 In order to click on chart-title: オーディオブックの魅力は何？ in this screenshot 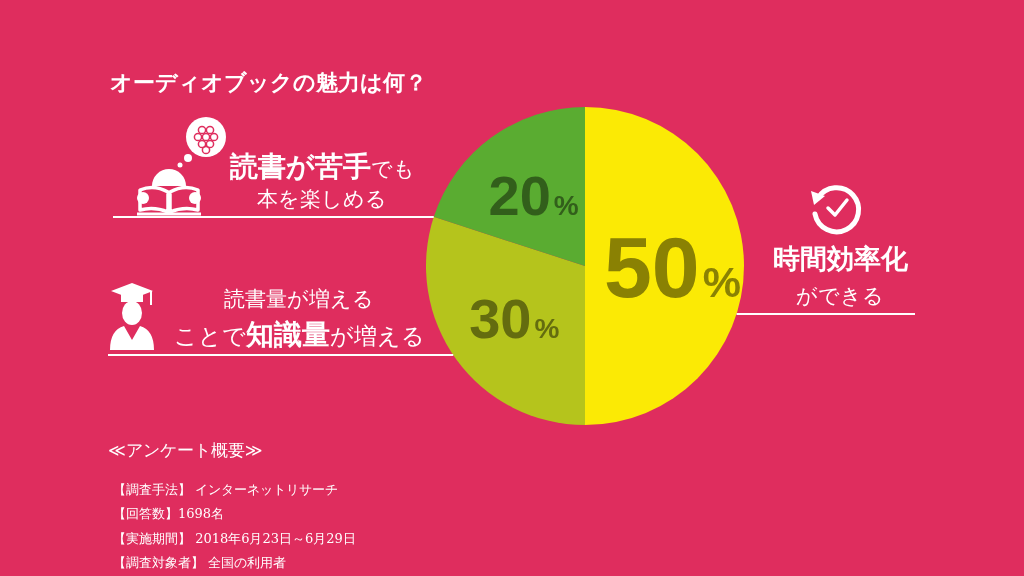, I will do `click(268, 82)`.